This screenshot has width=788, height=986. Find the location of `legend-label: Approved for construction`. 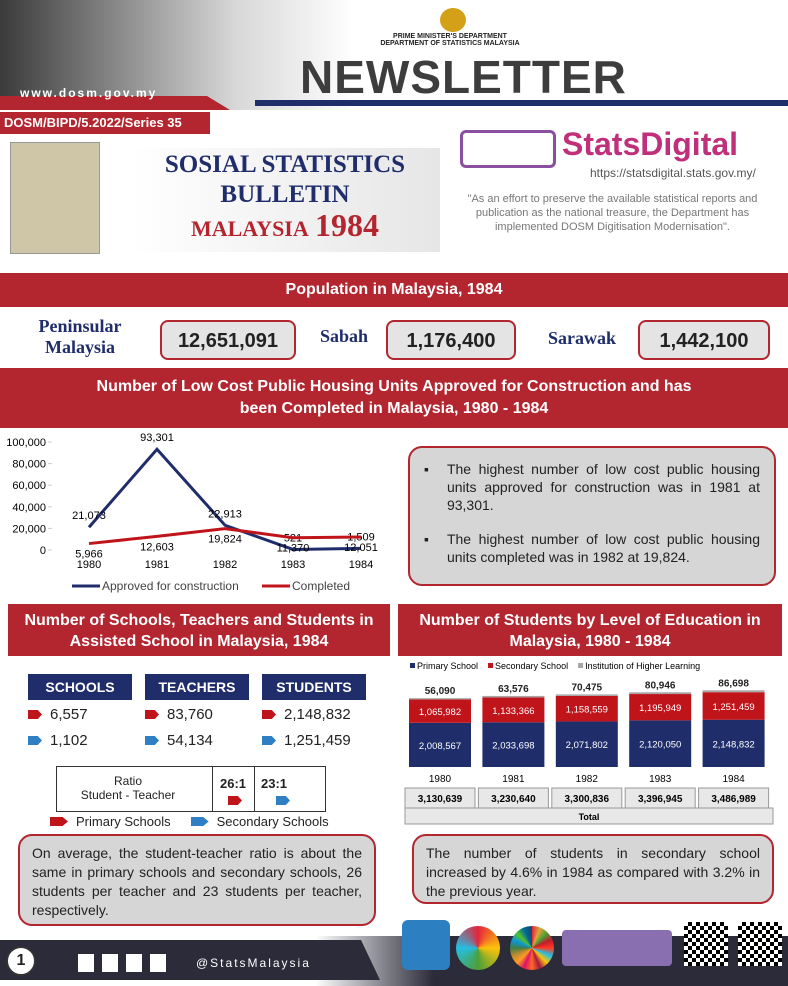

legend-label: Approved for construction is located at coordinates (170, 586).